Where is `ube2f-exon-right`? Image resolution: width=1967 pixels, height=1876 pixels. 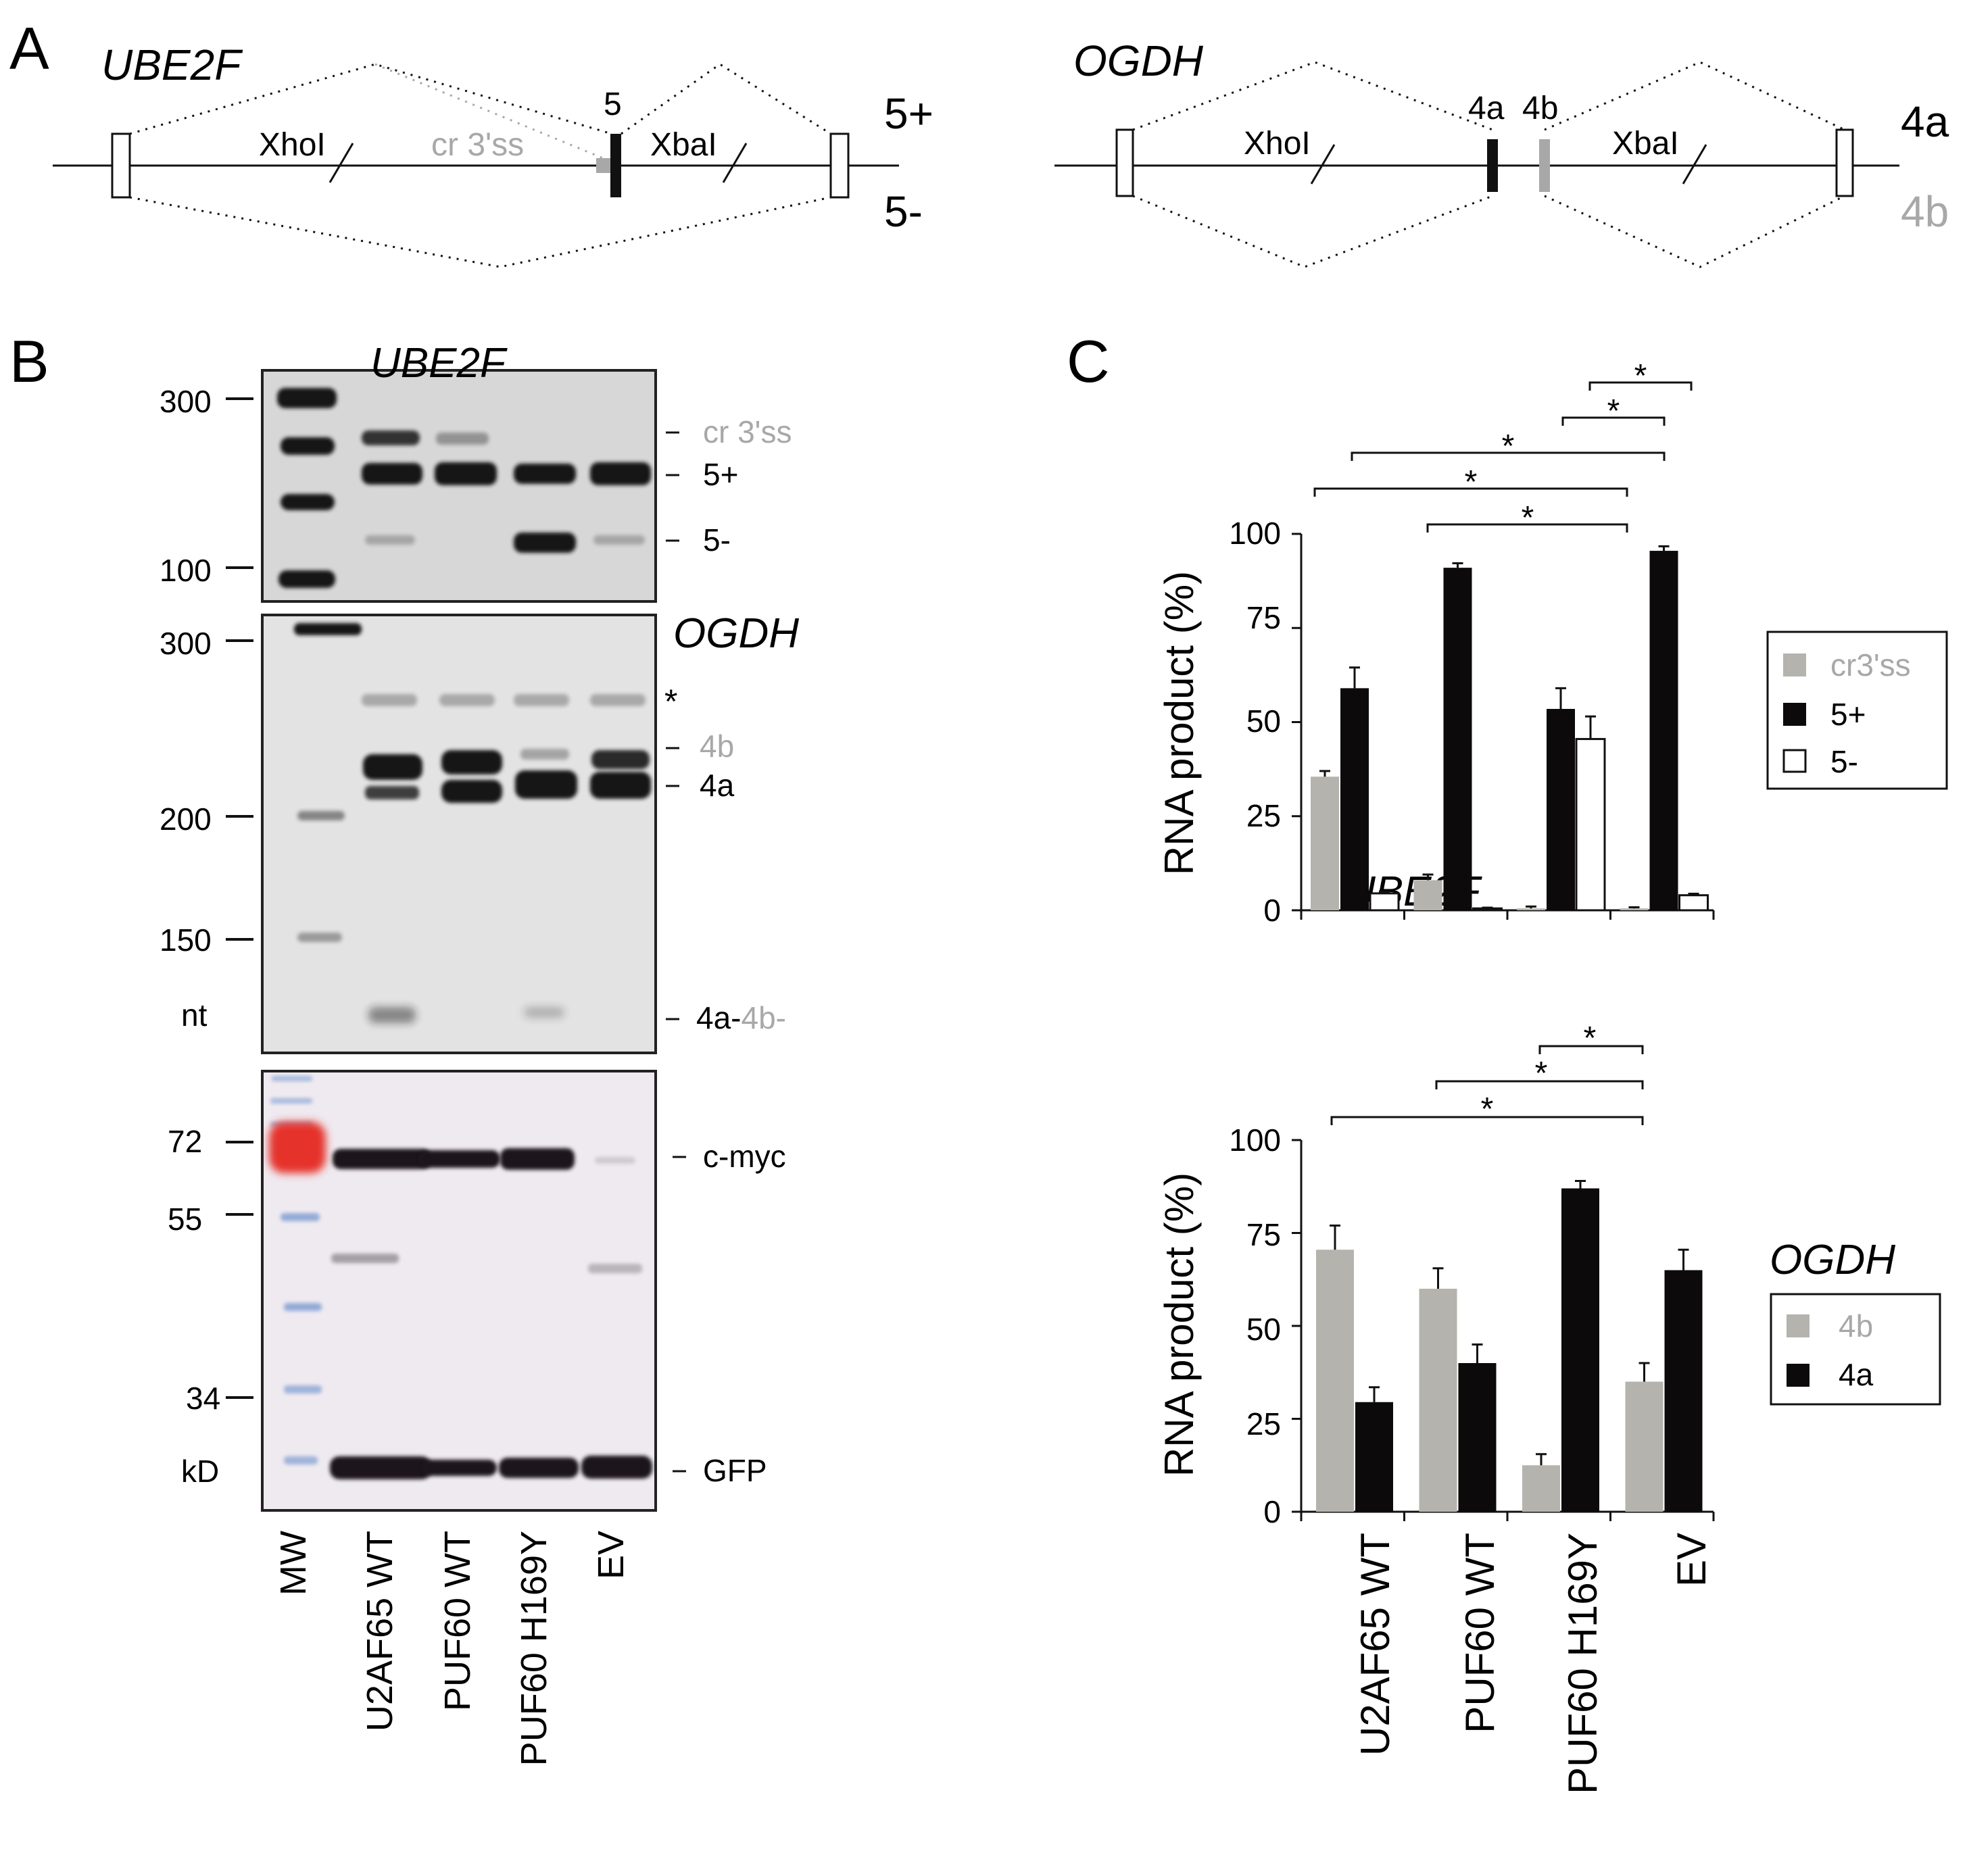 ube2f-exon-right is located at coordinates (840, 165).